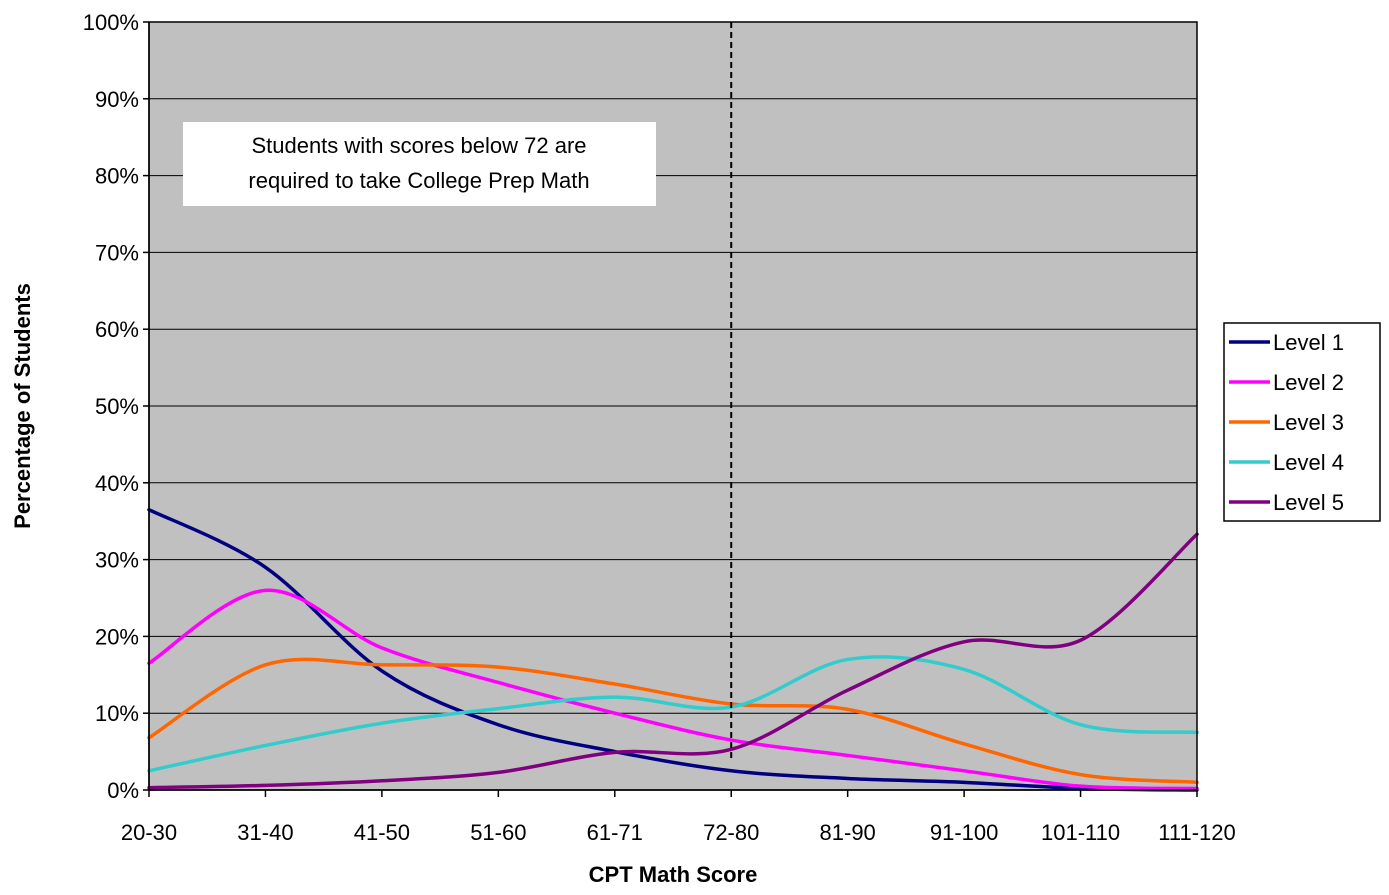  I want to click on x-tick-label: 31-40, so click(265, 832).